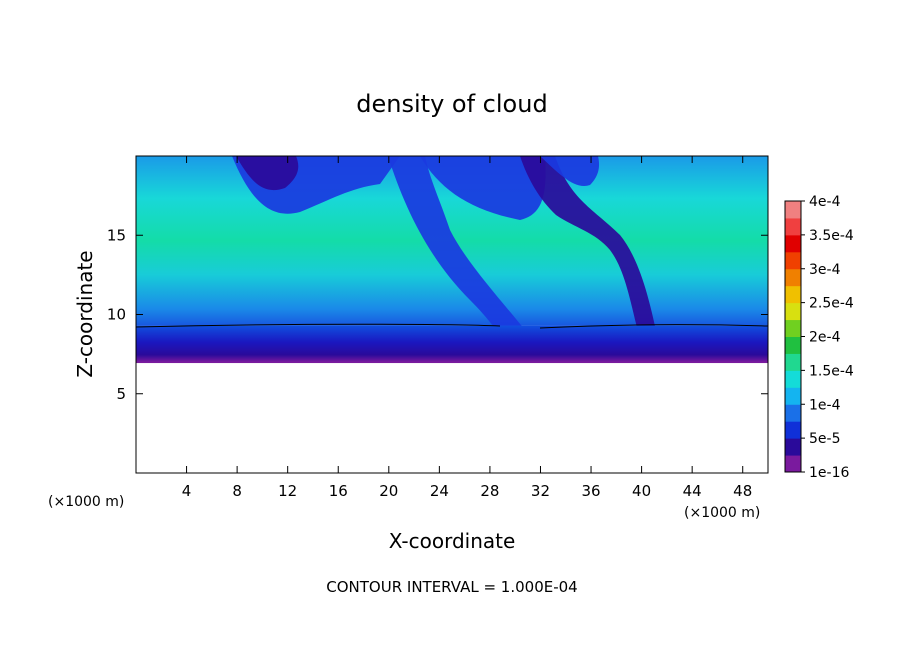 The height and width of the screenshot is (654, 904). What do you see at coordinates (116, 235) in the screenshot?
I see `y-tick-label-15: 15` at bounding box center [116, 235].